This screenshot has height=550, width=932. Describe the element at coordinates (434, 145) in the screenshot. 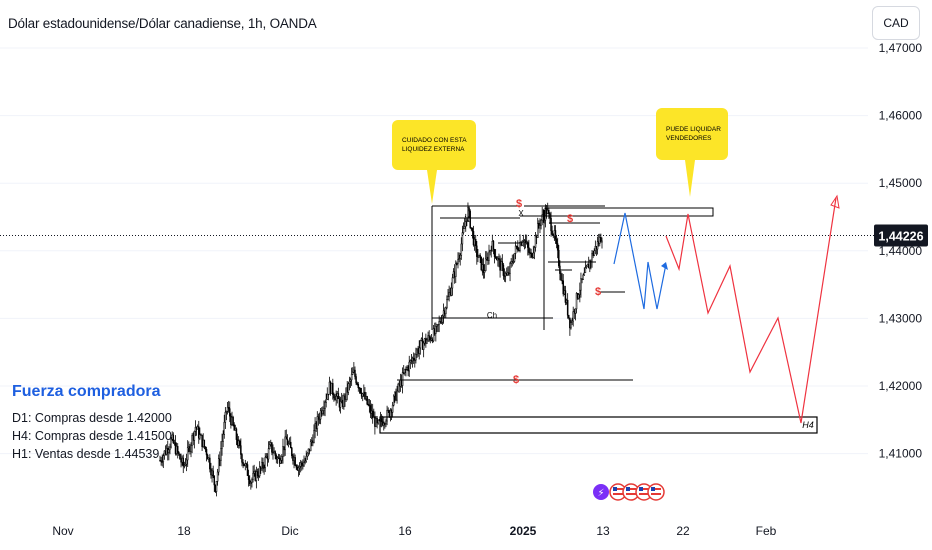

I see `callout-liquidity-bubble` at that location.